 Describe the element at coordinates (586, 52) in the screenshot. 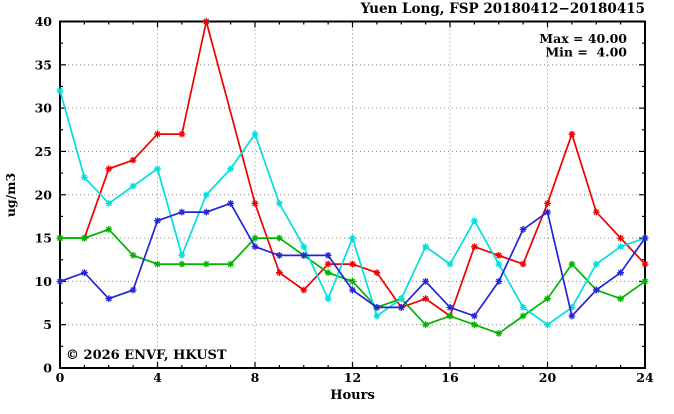

I see `annotation-min: Min = 4.00` at that location.